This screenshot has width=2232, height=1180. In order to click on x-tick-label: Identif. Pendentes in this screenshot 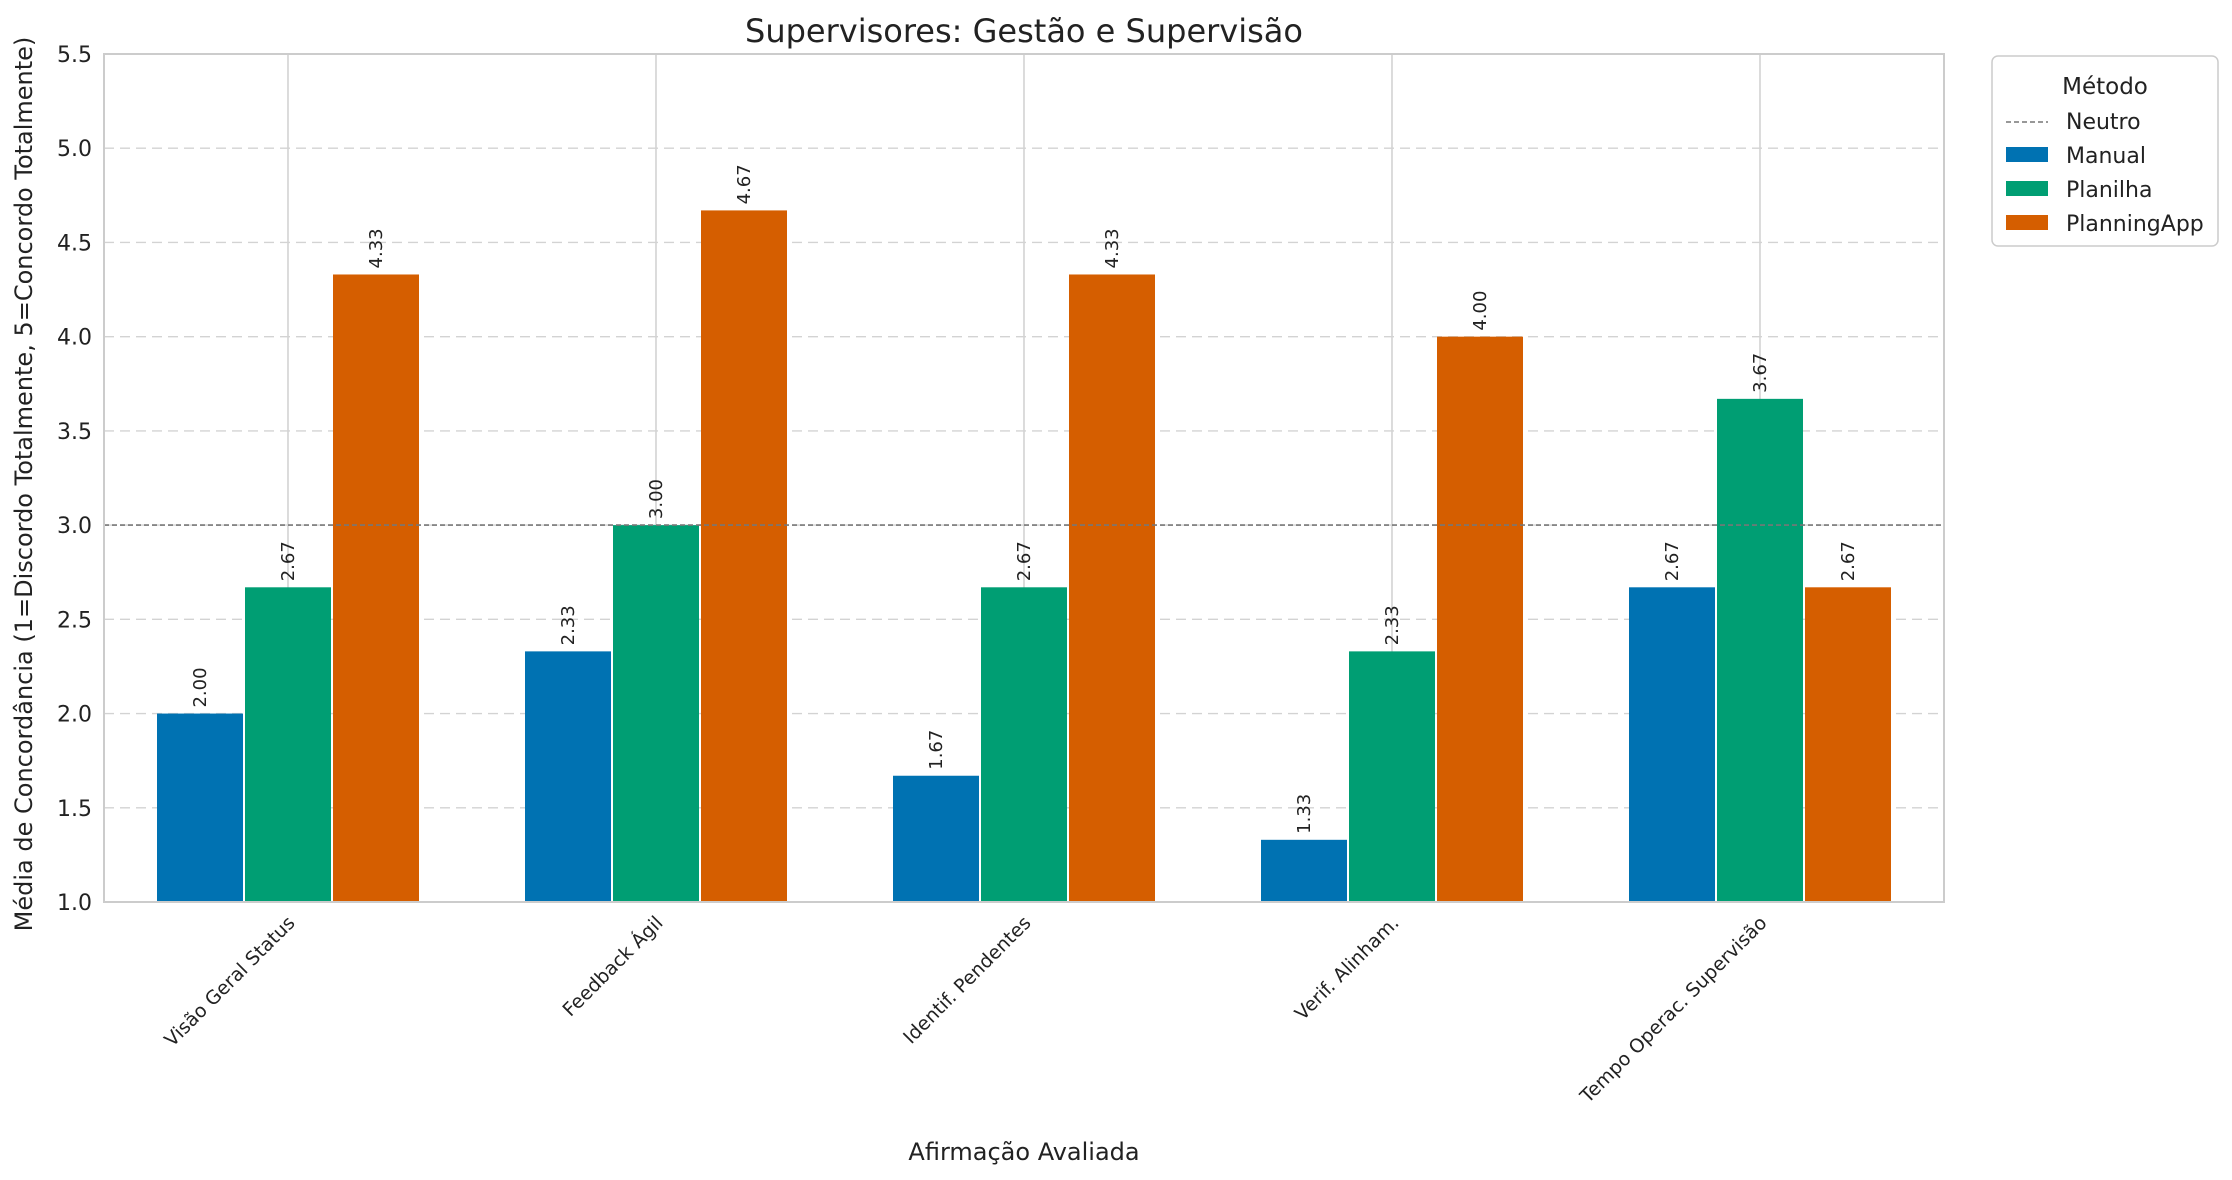, I will do `click(967, 980)`.